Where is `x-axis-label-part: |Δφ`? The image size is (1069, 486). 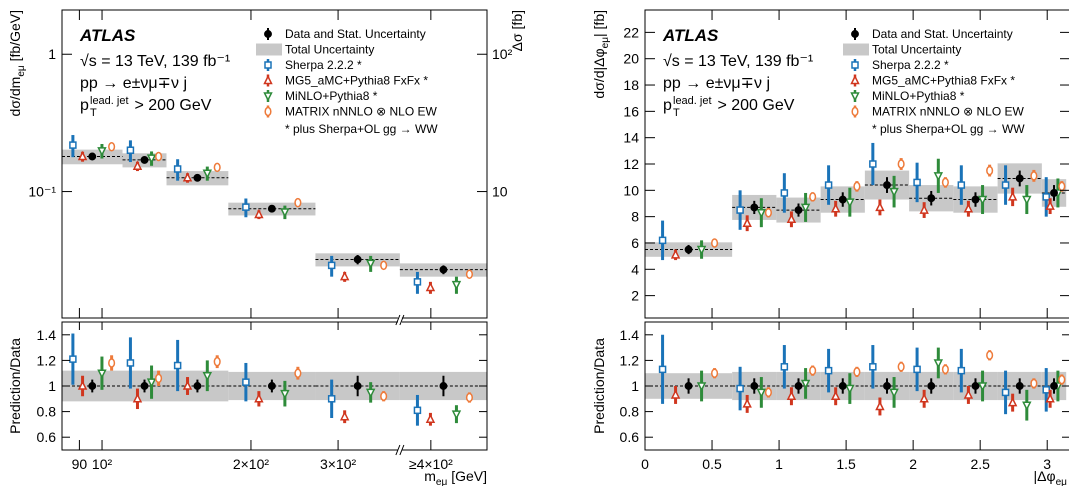 x-axis-label-part: |Δφ is located at coordinates (1045, 476).